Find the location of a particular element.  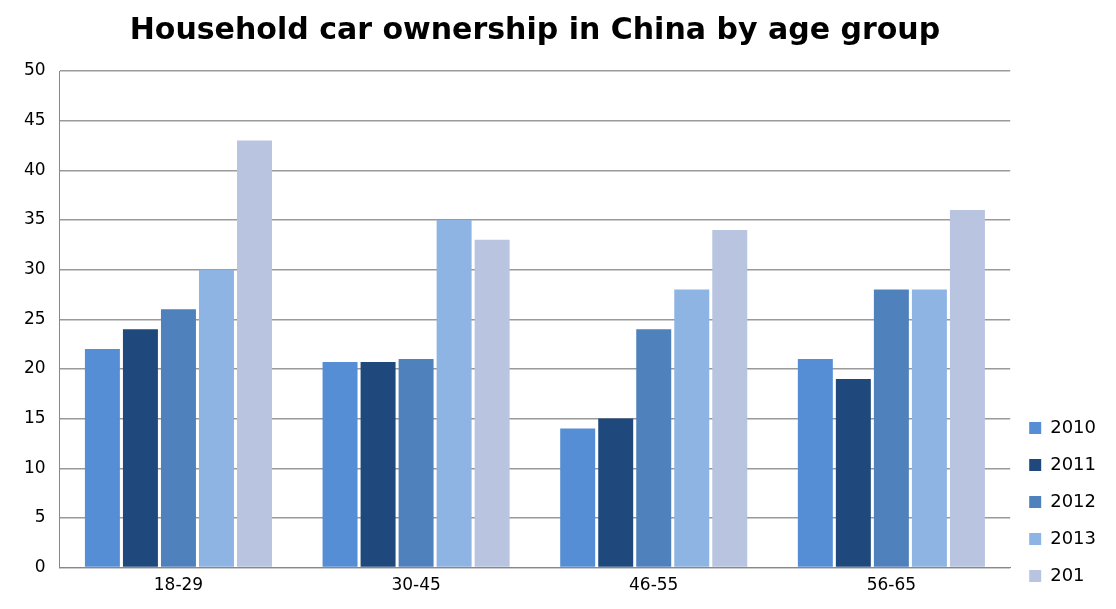

y-tick-label: 50 is located at coordinates (34, 69).